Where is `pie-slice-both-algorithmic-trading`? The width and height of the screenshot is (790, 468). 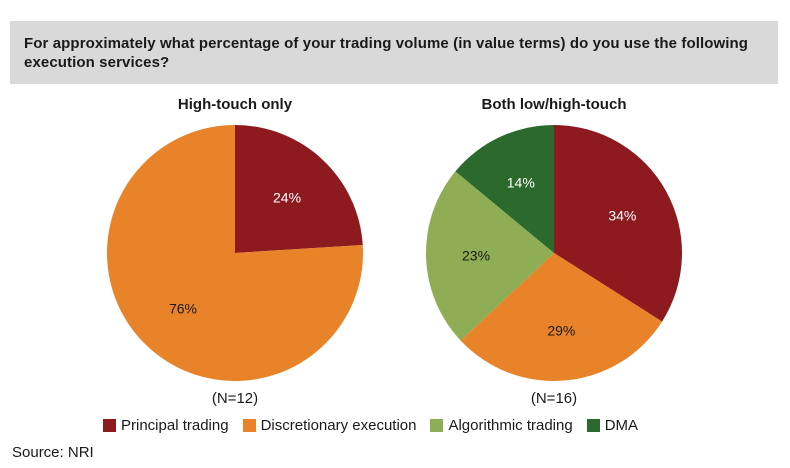 pie-slice-both-algorithmic-trading is located at coordinates (490, 256).